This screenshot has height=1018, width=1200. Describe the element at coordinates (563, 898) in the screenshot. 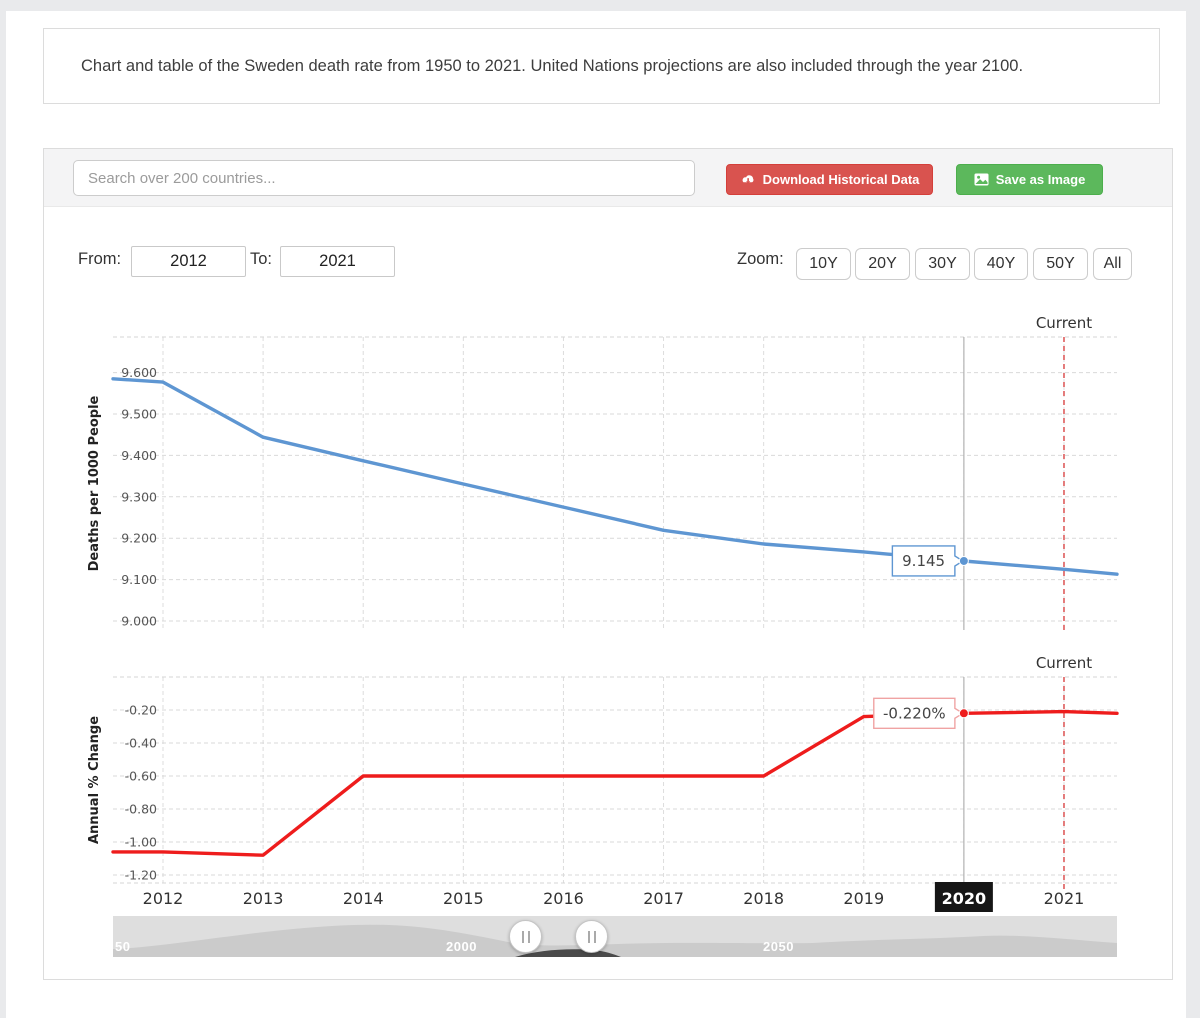

I see `x-label: 2016` at that location.